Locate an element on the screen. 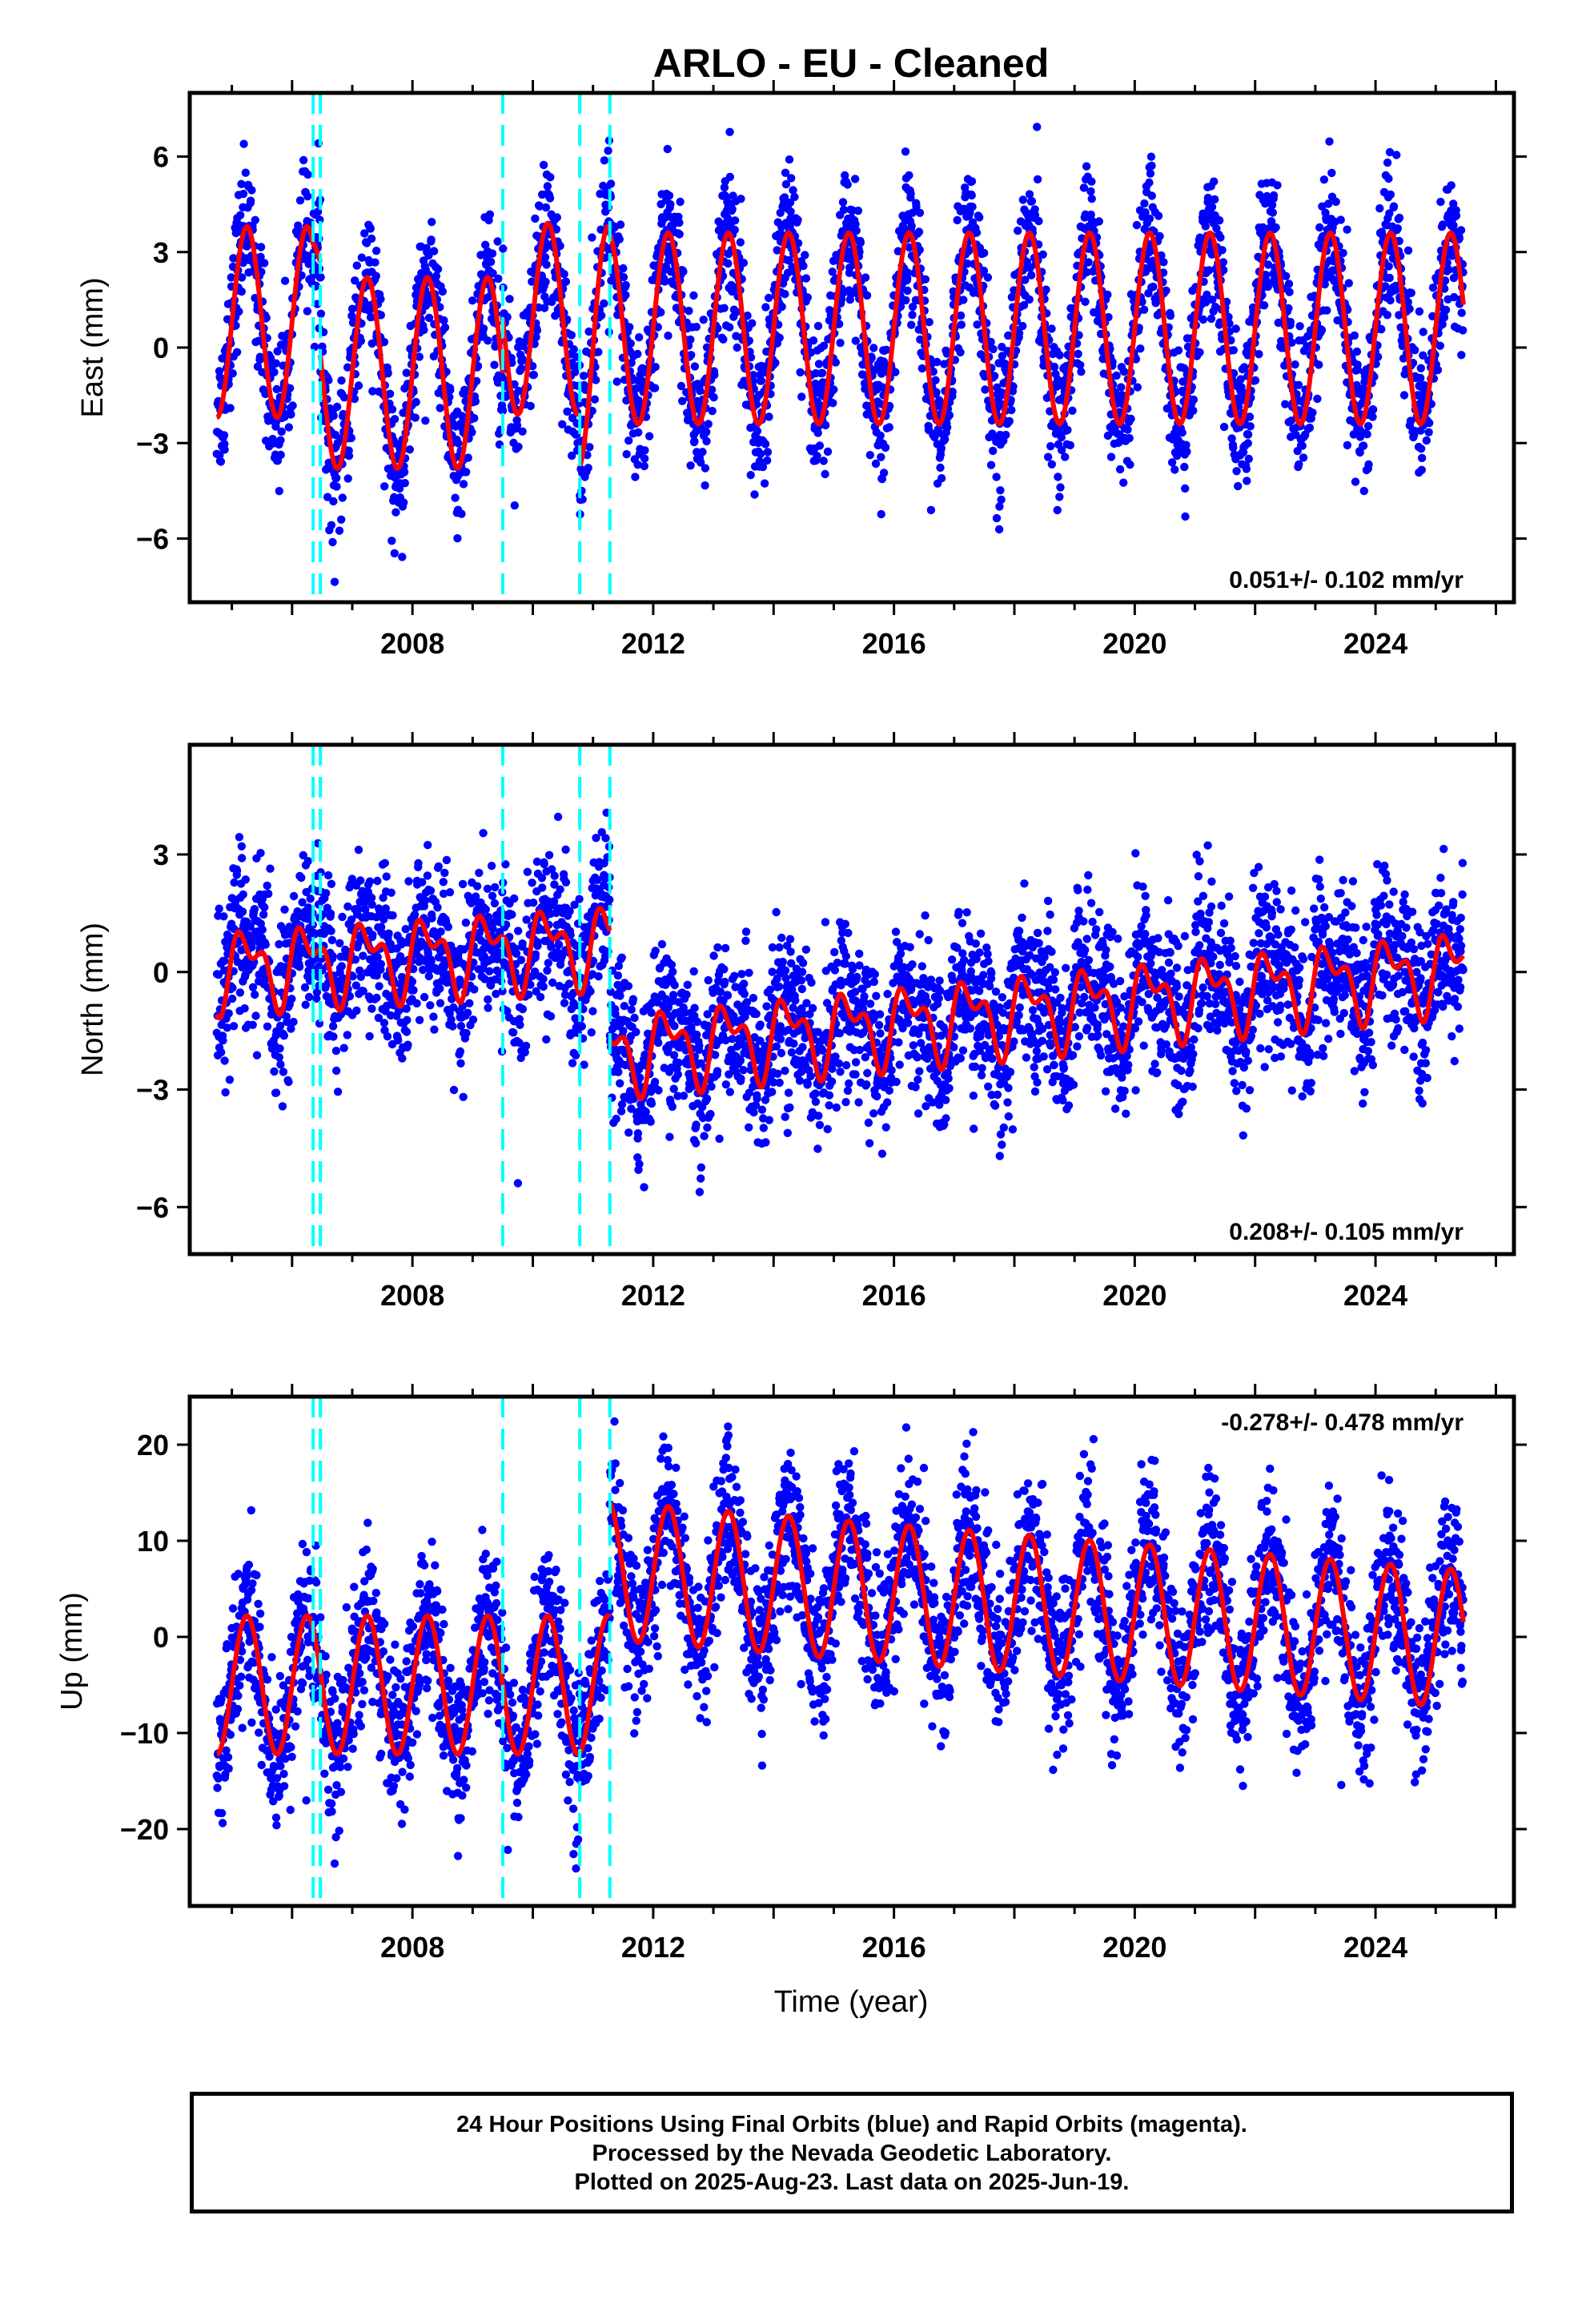  east-ylabel: East (mm) is located at coordinates (93, 347).